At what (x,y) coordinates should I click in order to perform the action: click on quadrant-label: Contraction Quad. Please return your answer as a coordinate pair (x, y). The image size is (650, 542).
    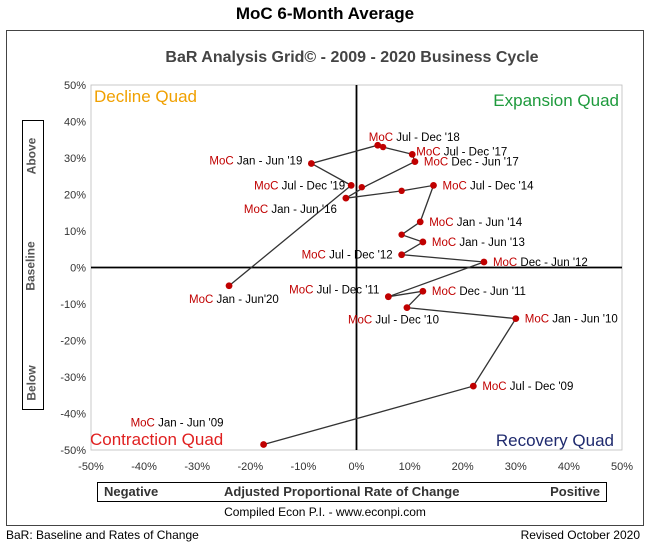
    Looking at the image, I should click on (156, 439).